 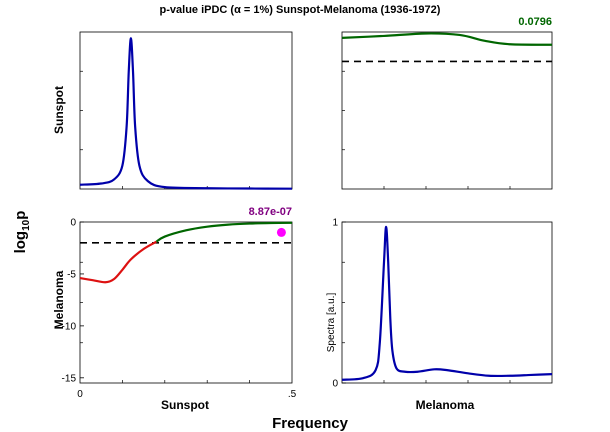 What do you see at coordinates (335, 223) in the screenshot?
I see `y-tick-label: 1` at bounding box center [335, 223].